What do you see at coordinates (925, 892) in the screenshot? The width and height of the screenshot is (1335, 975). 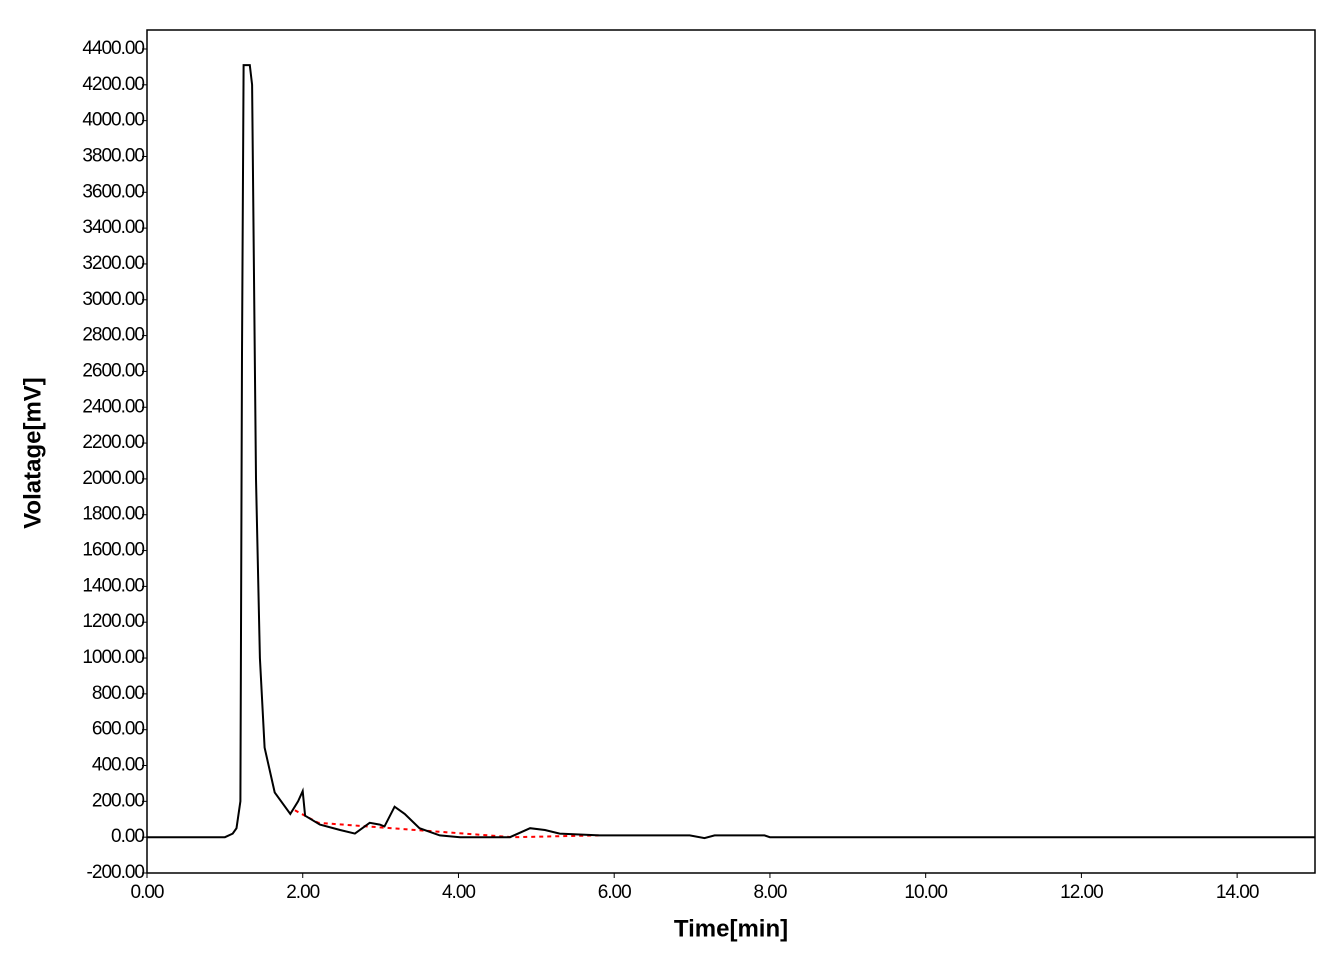 I see `x-tick-label: 10.00` at bounding box center [925, 892].